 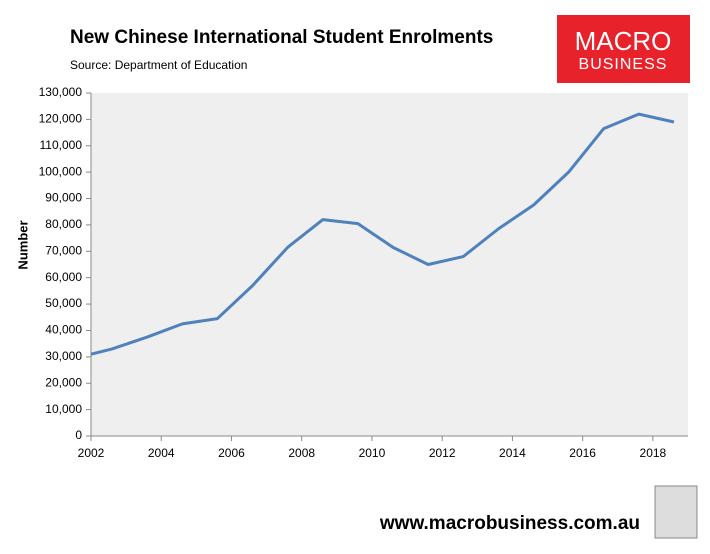 I want to click on logo-box, so click(x=623, y=49).